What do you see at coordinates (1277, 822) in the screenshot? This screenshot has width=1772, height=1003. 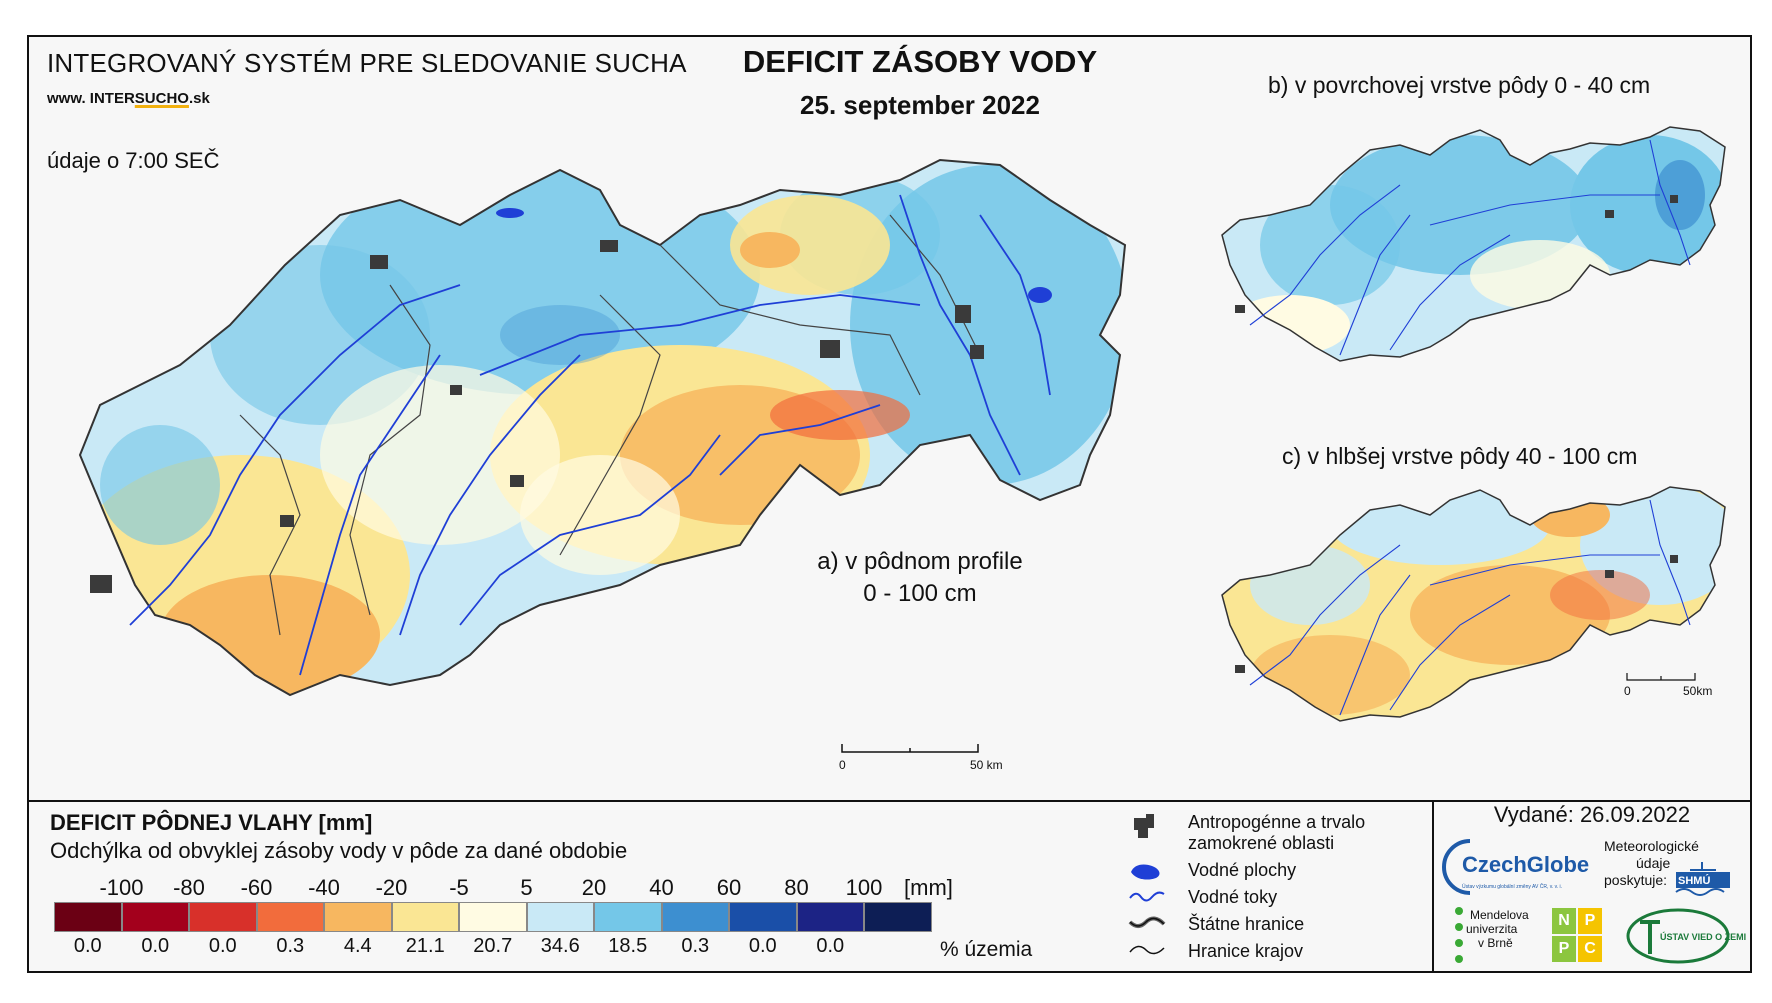 I see `legend-urban-line1: Antropogénne a trvalo` at bounding box center [1277, 822].